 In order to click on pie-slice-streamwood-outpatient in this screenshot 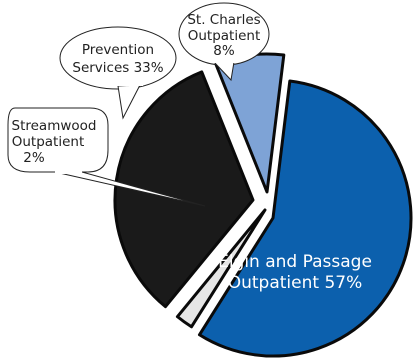, I will do `click(221, 268)`.